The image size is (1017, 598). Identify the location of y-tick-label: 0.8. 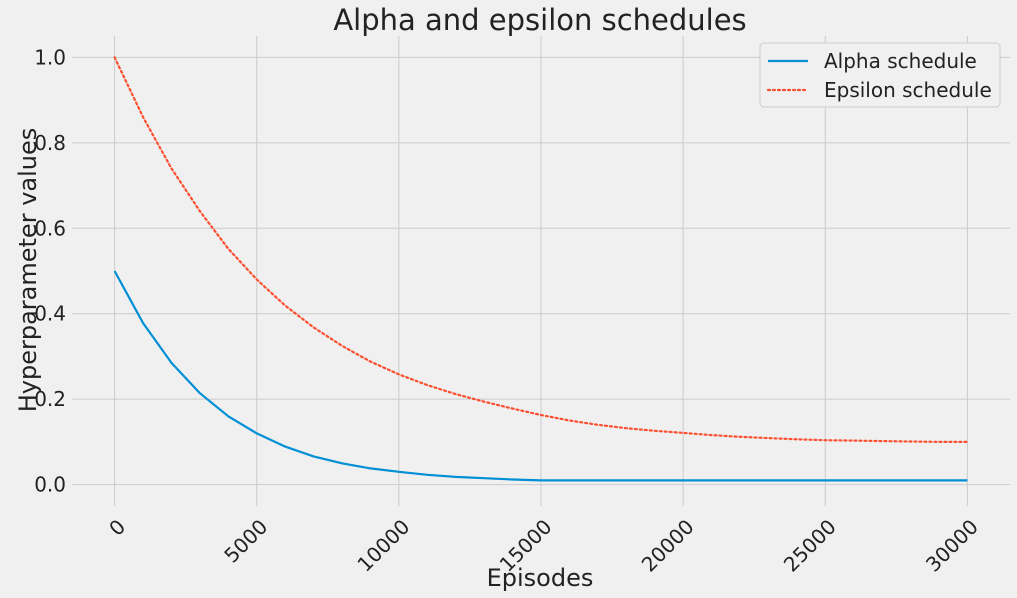
(50, 143).